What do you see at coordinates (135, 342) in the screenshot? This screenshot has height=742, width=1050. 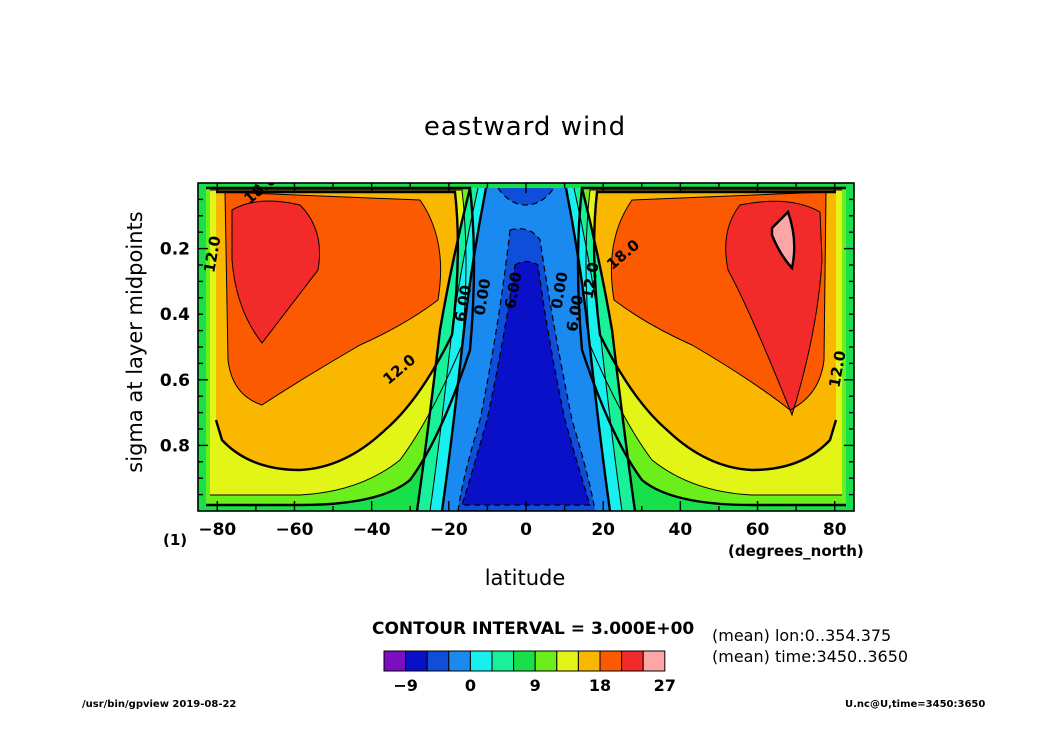 I see `y-axis-label: sigma at layer midpoints` at bounding box center [135, 342].